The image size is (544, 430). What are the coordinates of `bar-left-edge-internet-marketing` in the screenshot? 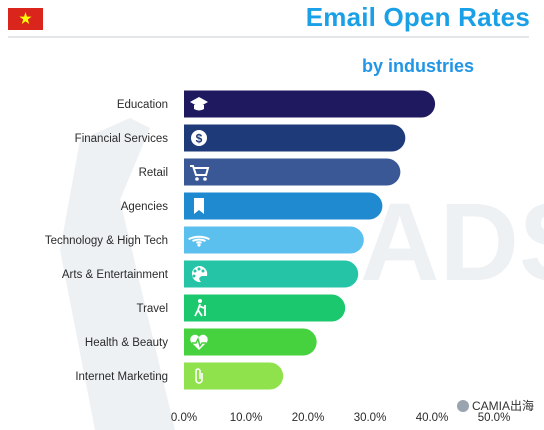 It's located at (191, 376).